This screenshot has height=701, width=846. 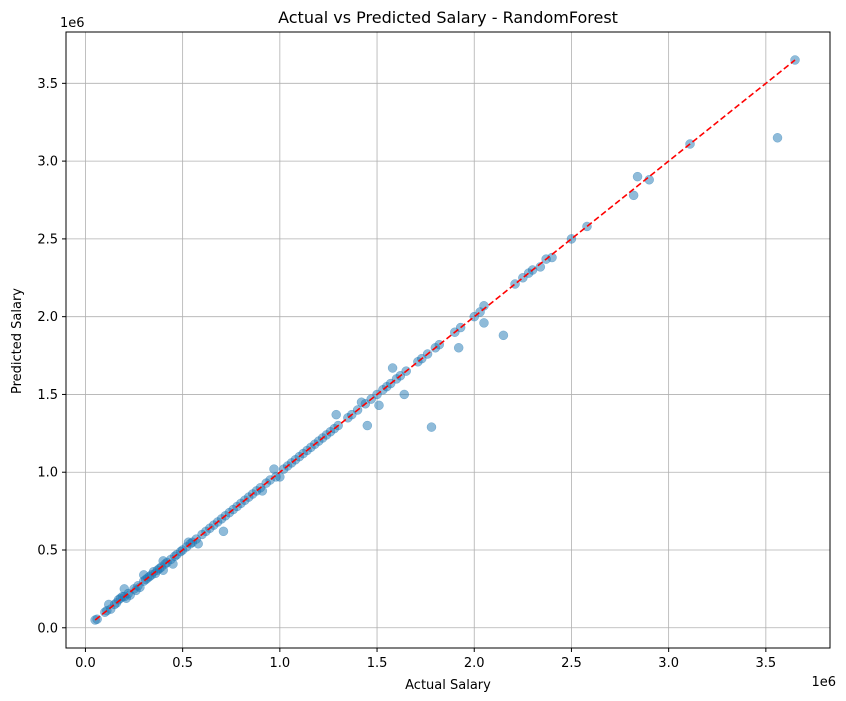 I want to click on y-tick-label: 1.0, so click(x=47, y=473).